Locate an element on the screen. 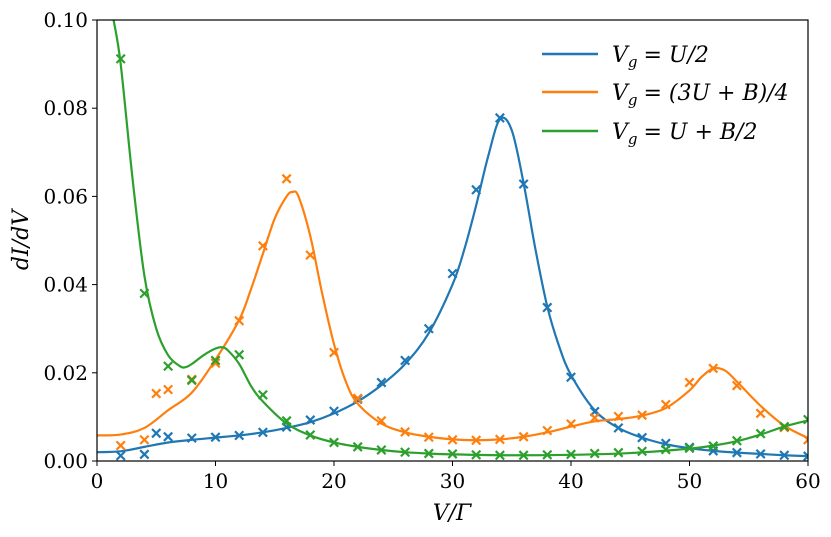 This screenshot has height=537, width=831. x-tick-label: 30 is located at coordinates (452, 481).